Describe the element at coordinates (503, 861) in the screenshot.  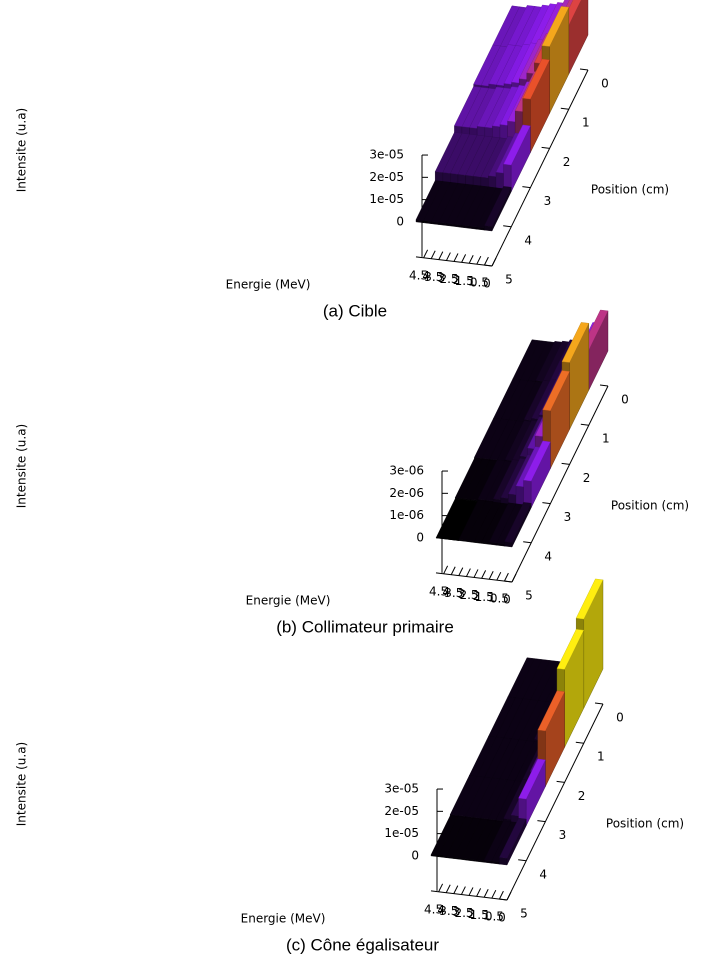
I see `surface-side` at that location.